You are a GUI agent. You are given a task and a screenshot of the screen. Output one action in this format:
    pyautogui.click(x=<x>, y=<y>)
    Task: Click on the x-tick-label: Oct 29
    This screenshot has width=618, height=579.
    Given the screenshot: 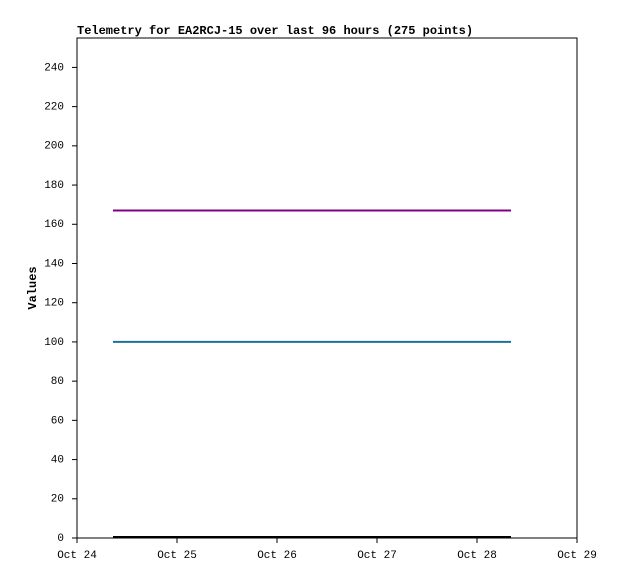 What is the action you would take?
    pyautogui.click(x=577, y=556)
    